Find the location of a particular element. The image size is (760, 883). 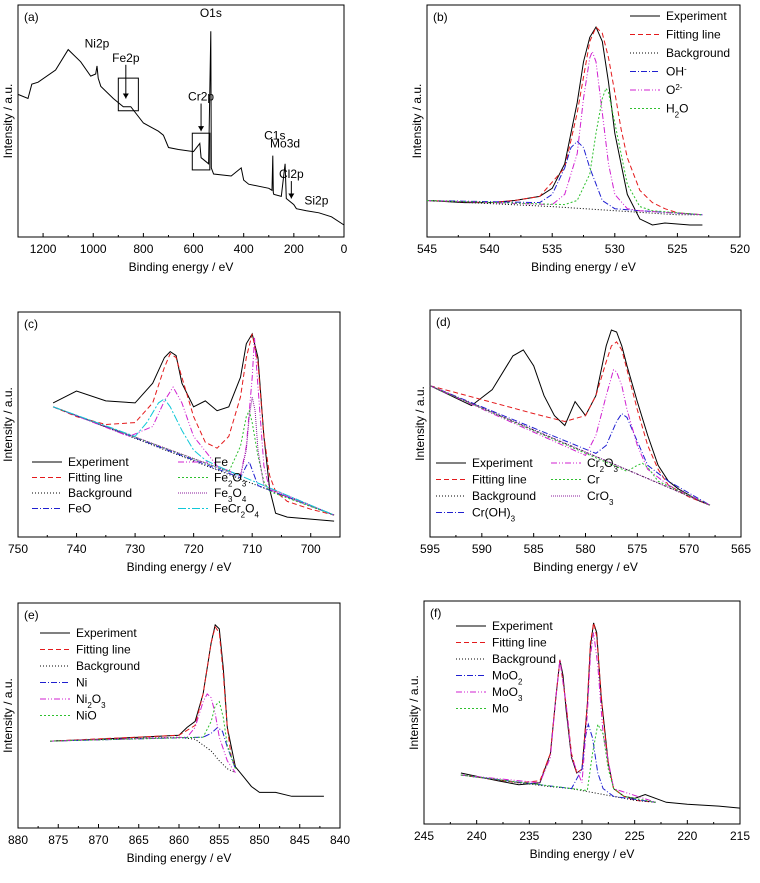

series-line-feo is located at coordinates (193, 461).